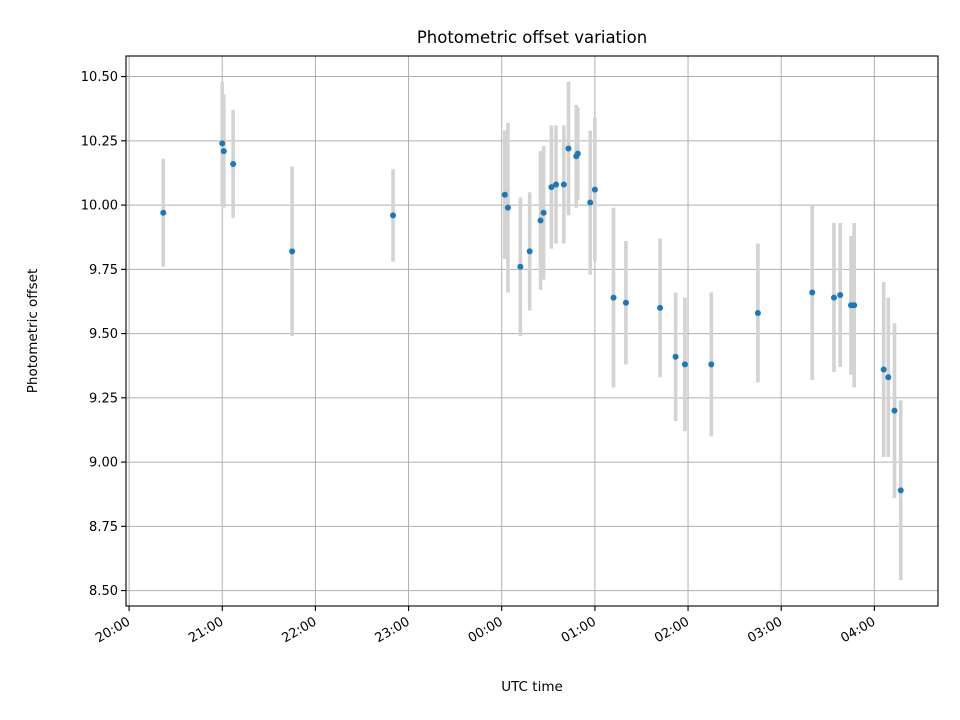  Describe the element at coordinates (103, 270) in the screenshot. I see `y-tick-label: 9.75` at that location.